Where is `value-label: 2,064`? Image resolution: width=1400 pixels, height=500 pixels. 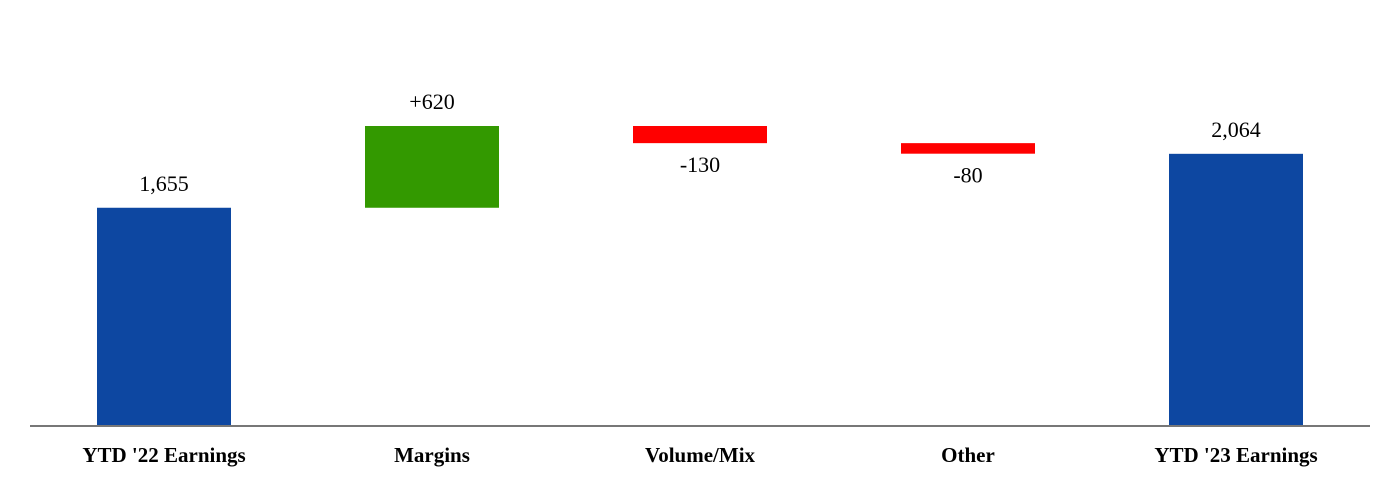
value-label: 2,064 is located at coordinates (1236, 129).